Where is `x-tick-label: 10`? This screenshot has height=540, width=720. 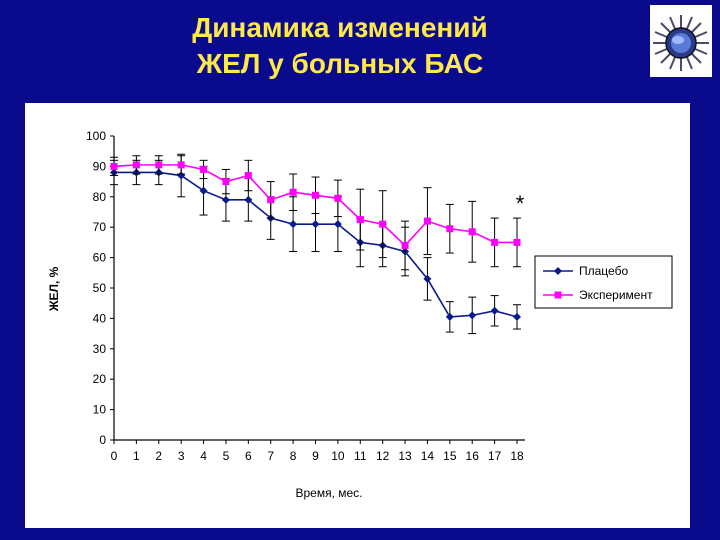 x-tick-label: 10 is located at coordinates (338, 456).